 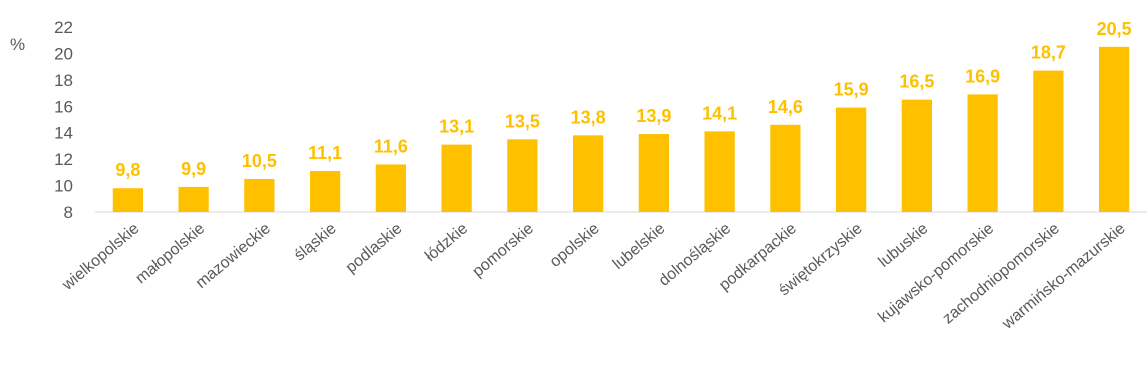 What do you see at coordinates (1001, 273) in the screenshot?
I see `category-label: zachodniopomorskie` at bounding box center [1001, 273].